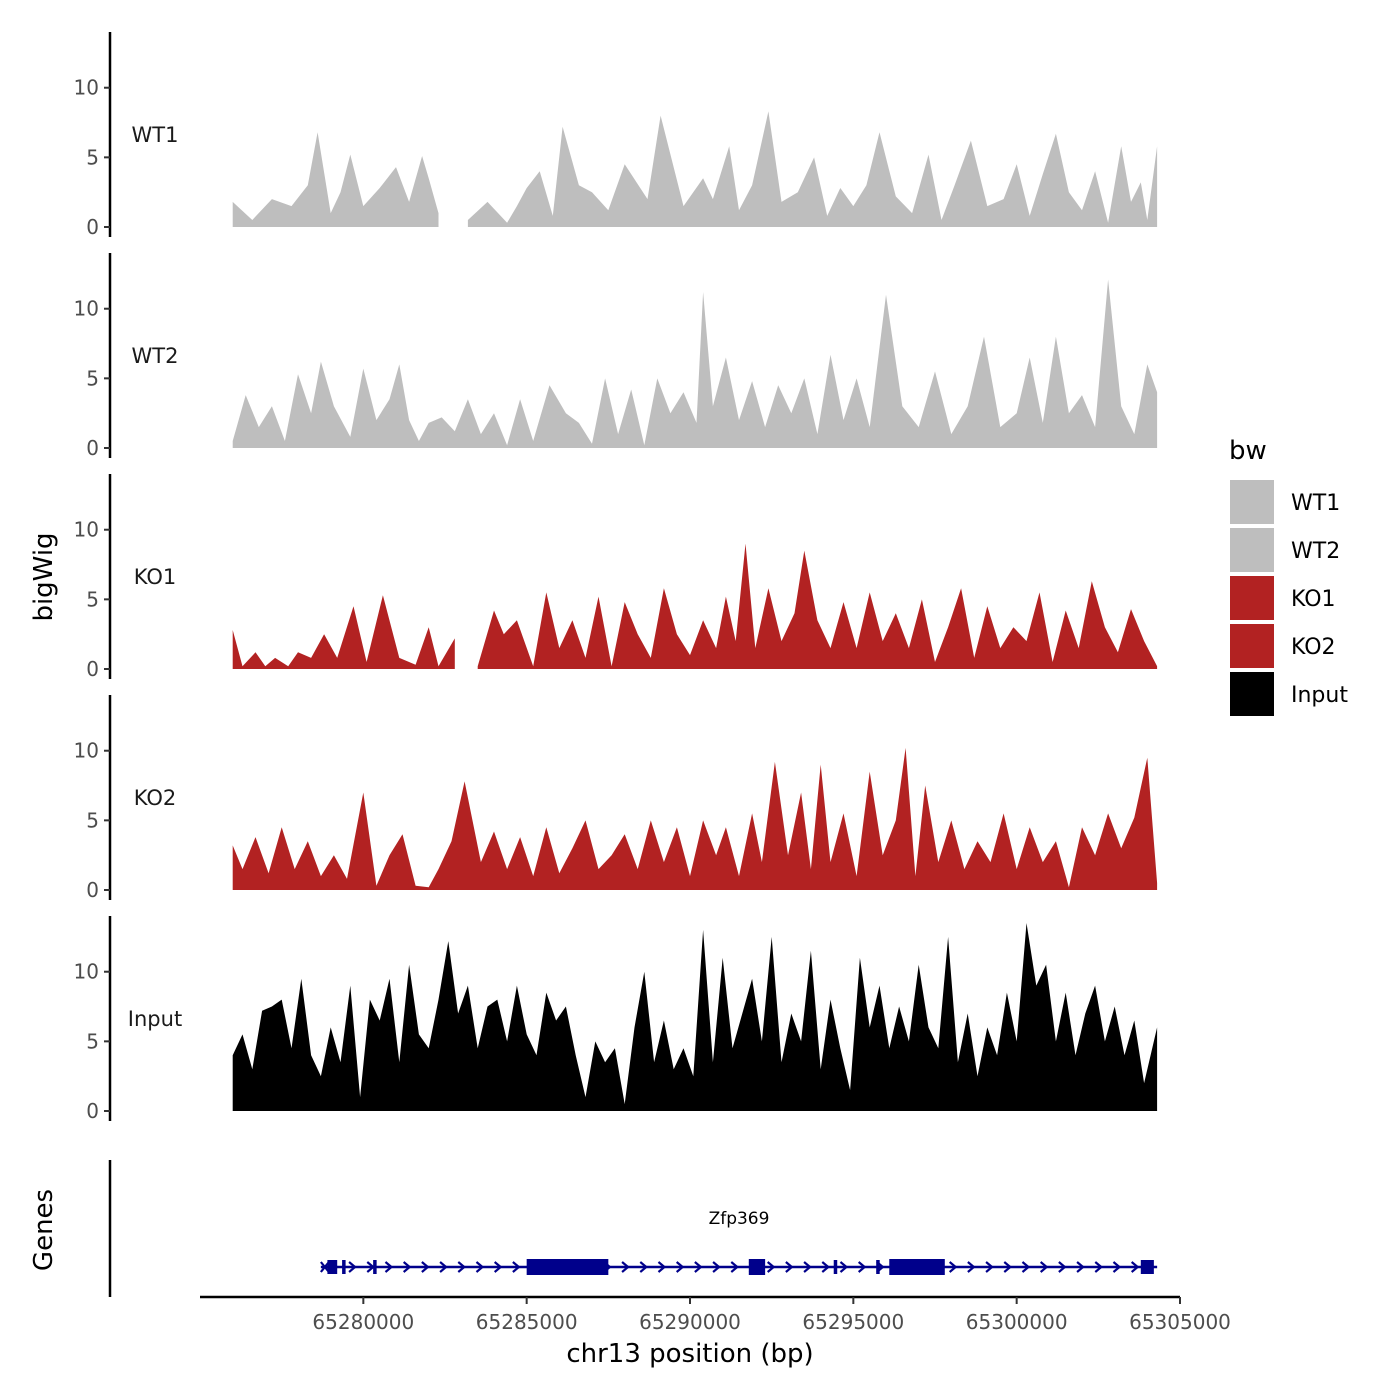  I want to click on legend-label-ko2: KO2, so click(1313, 647).